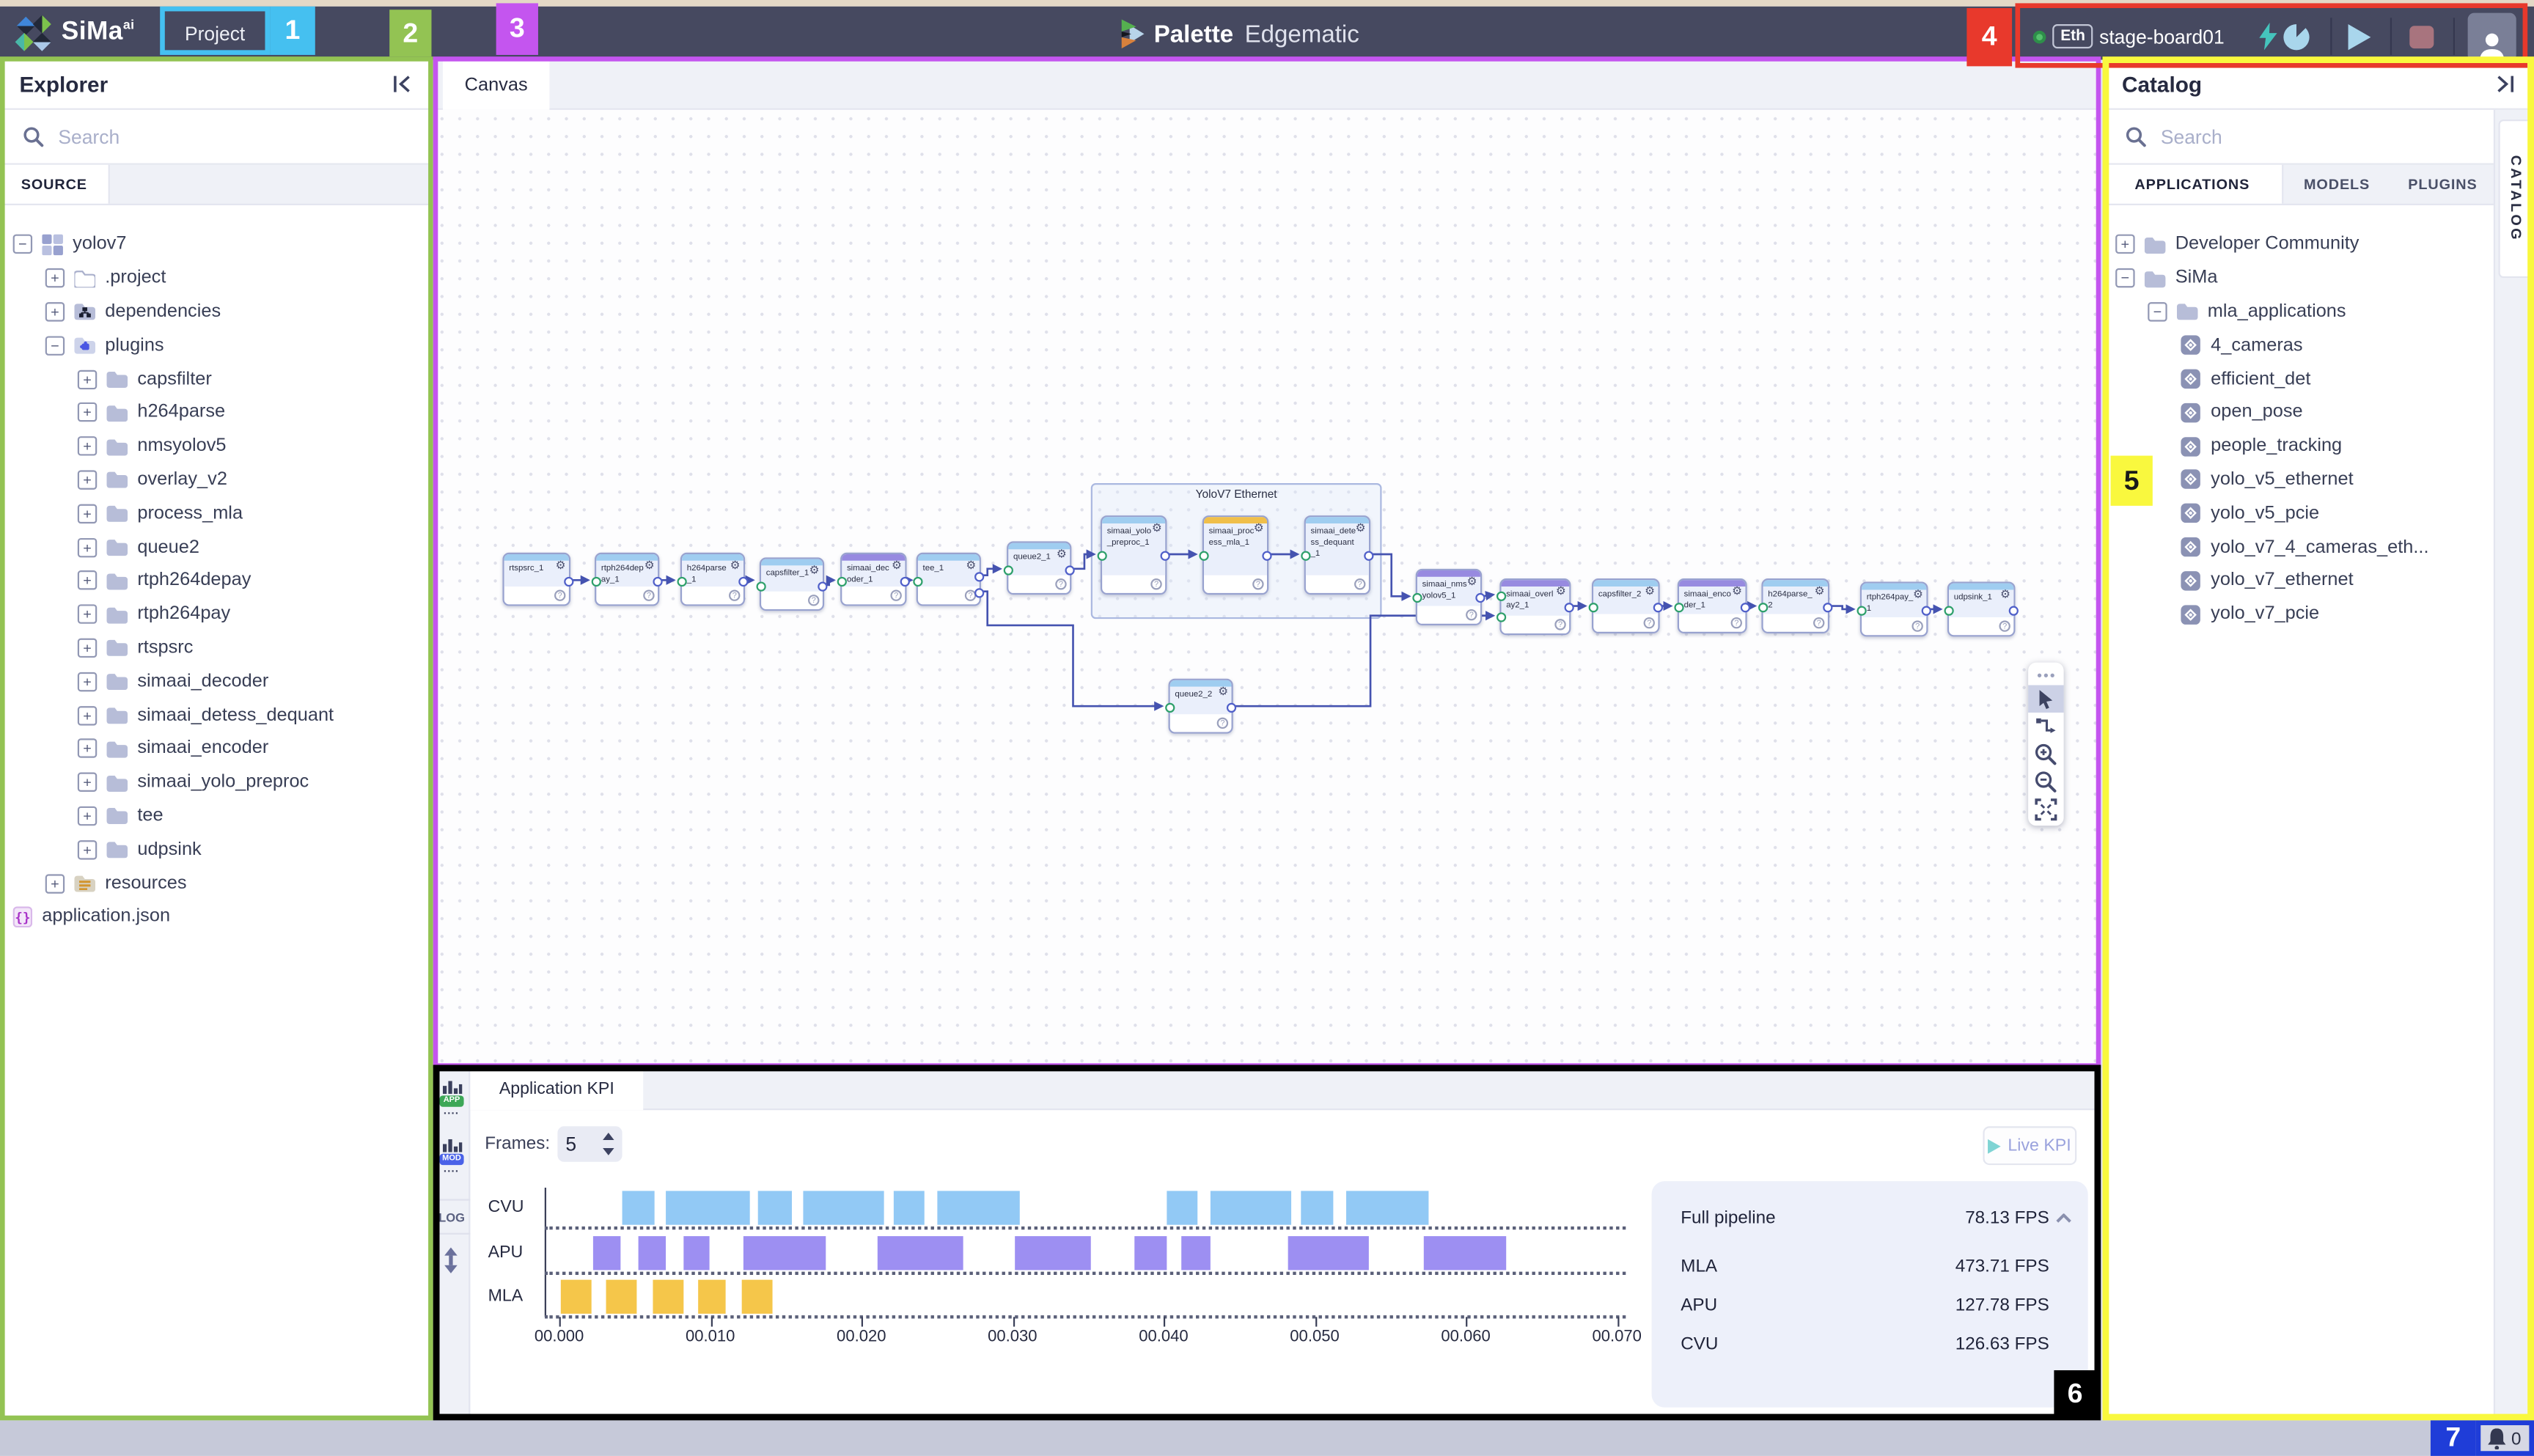 The image size is (2534, 1456). What do you see at coordinates (1981, 609) in the screenshot?
I see `pipeline-node: udpsink_1 ⚙ ?` at bounding box center [1981, 609].